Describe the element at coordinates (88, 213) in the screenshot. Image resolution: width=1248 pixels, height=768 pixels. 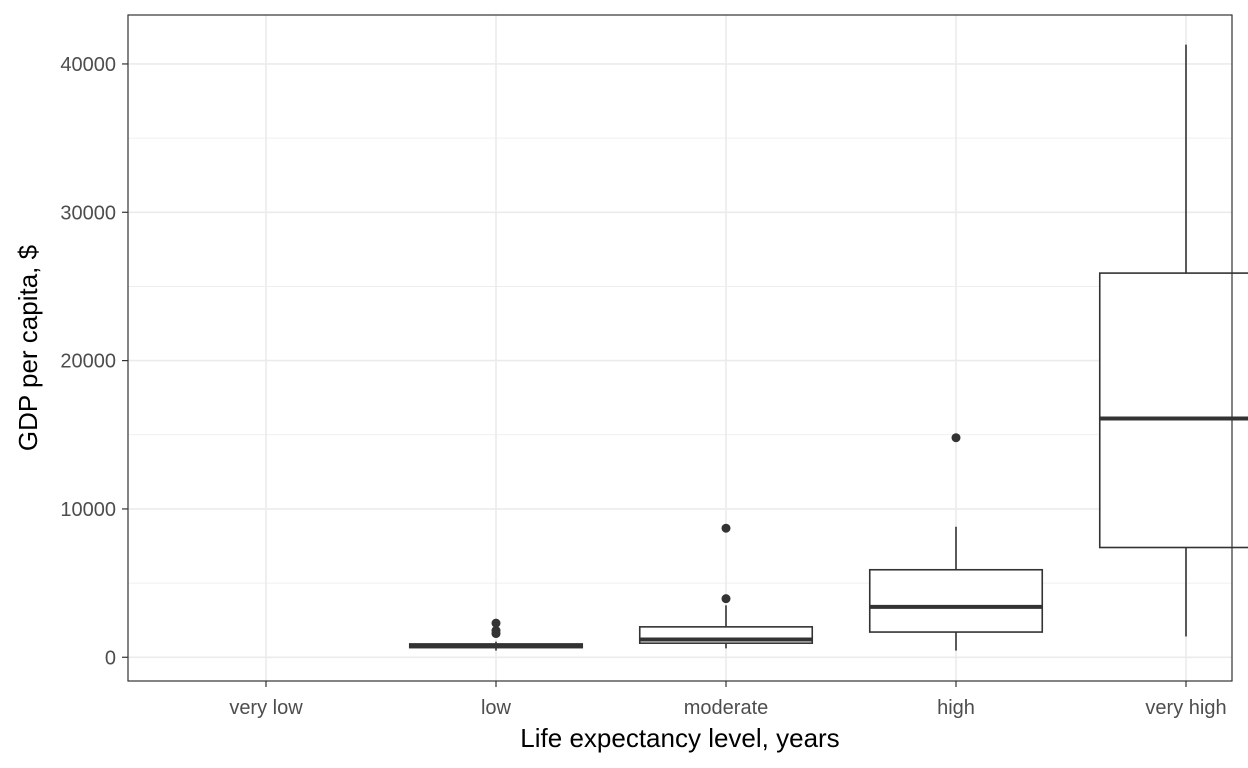
I see `y-tick-label: 30000` at that location.